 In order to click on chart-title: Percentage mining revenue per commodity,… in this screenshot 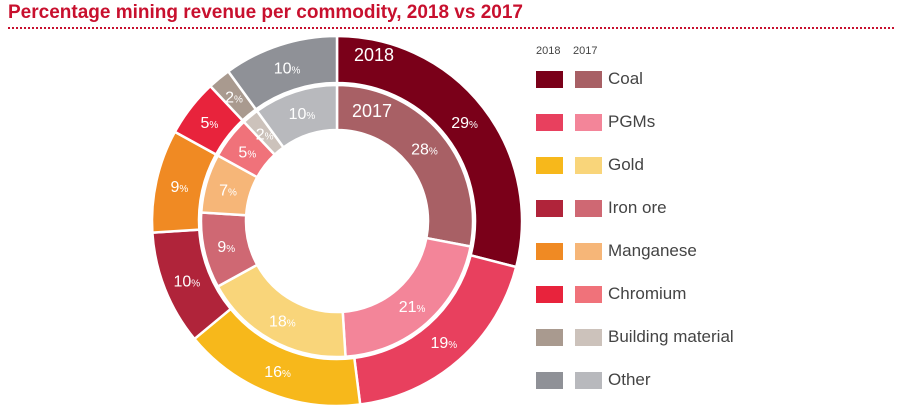, I will do `click(265, 12)`.